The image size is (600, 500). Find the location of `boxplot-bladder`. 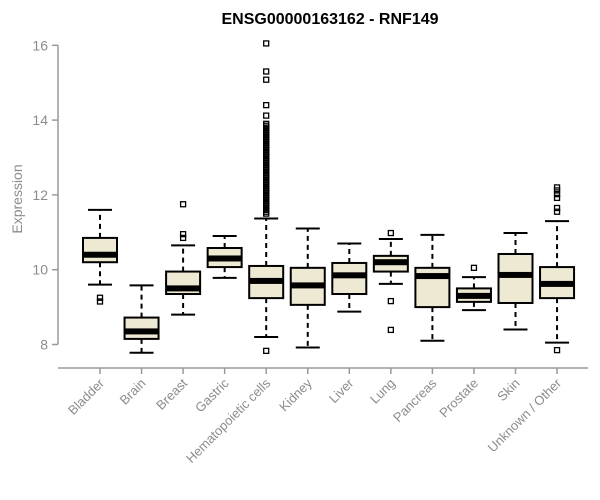

boxplot-bladder is located at coordinates (100, 256).